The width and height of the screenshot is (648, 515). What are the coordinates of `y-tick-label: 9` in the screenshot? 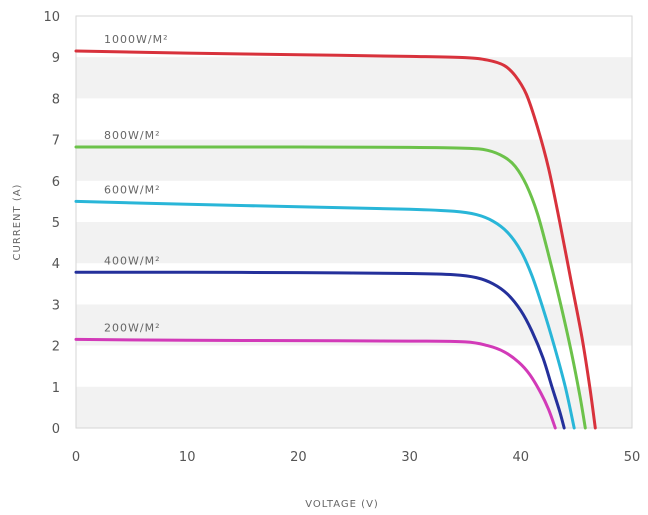 It's located at (56, 58).